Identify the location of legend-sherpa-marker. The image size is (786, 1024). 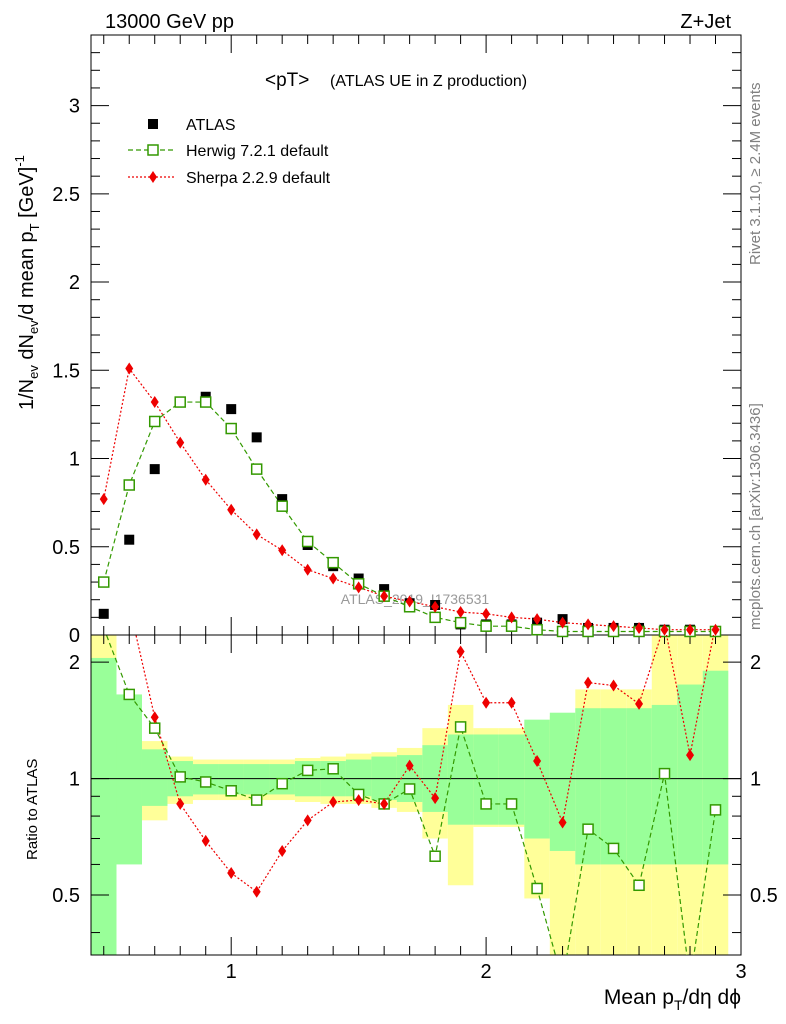
(153, 177).